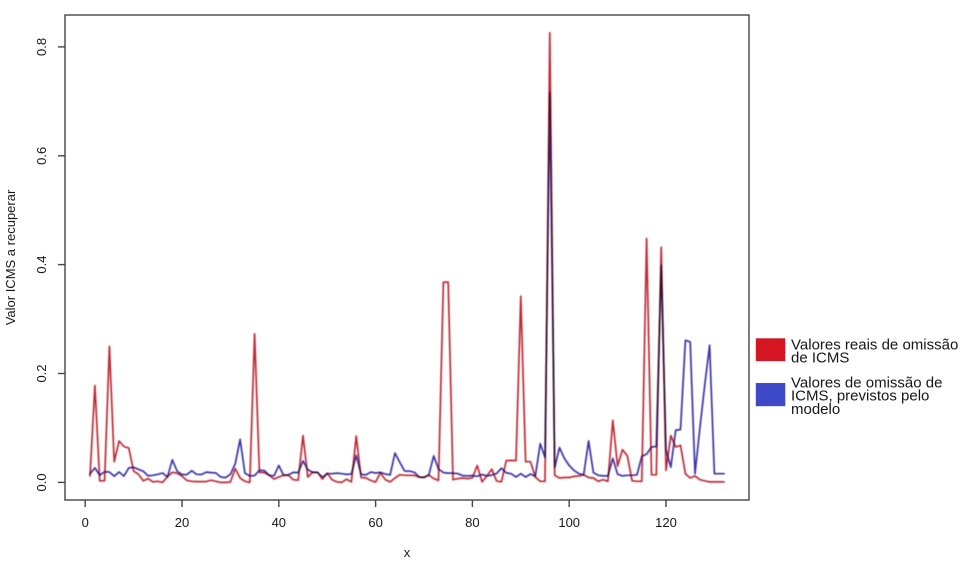 This screenshot has height=574, width=971. I want to click on svg-text: 120, so click(666, 522).